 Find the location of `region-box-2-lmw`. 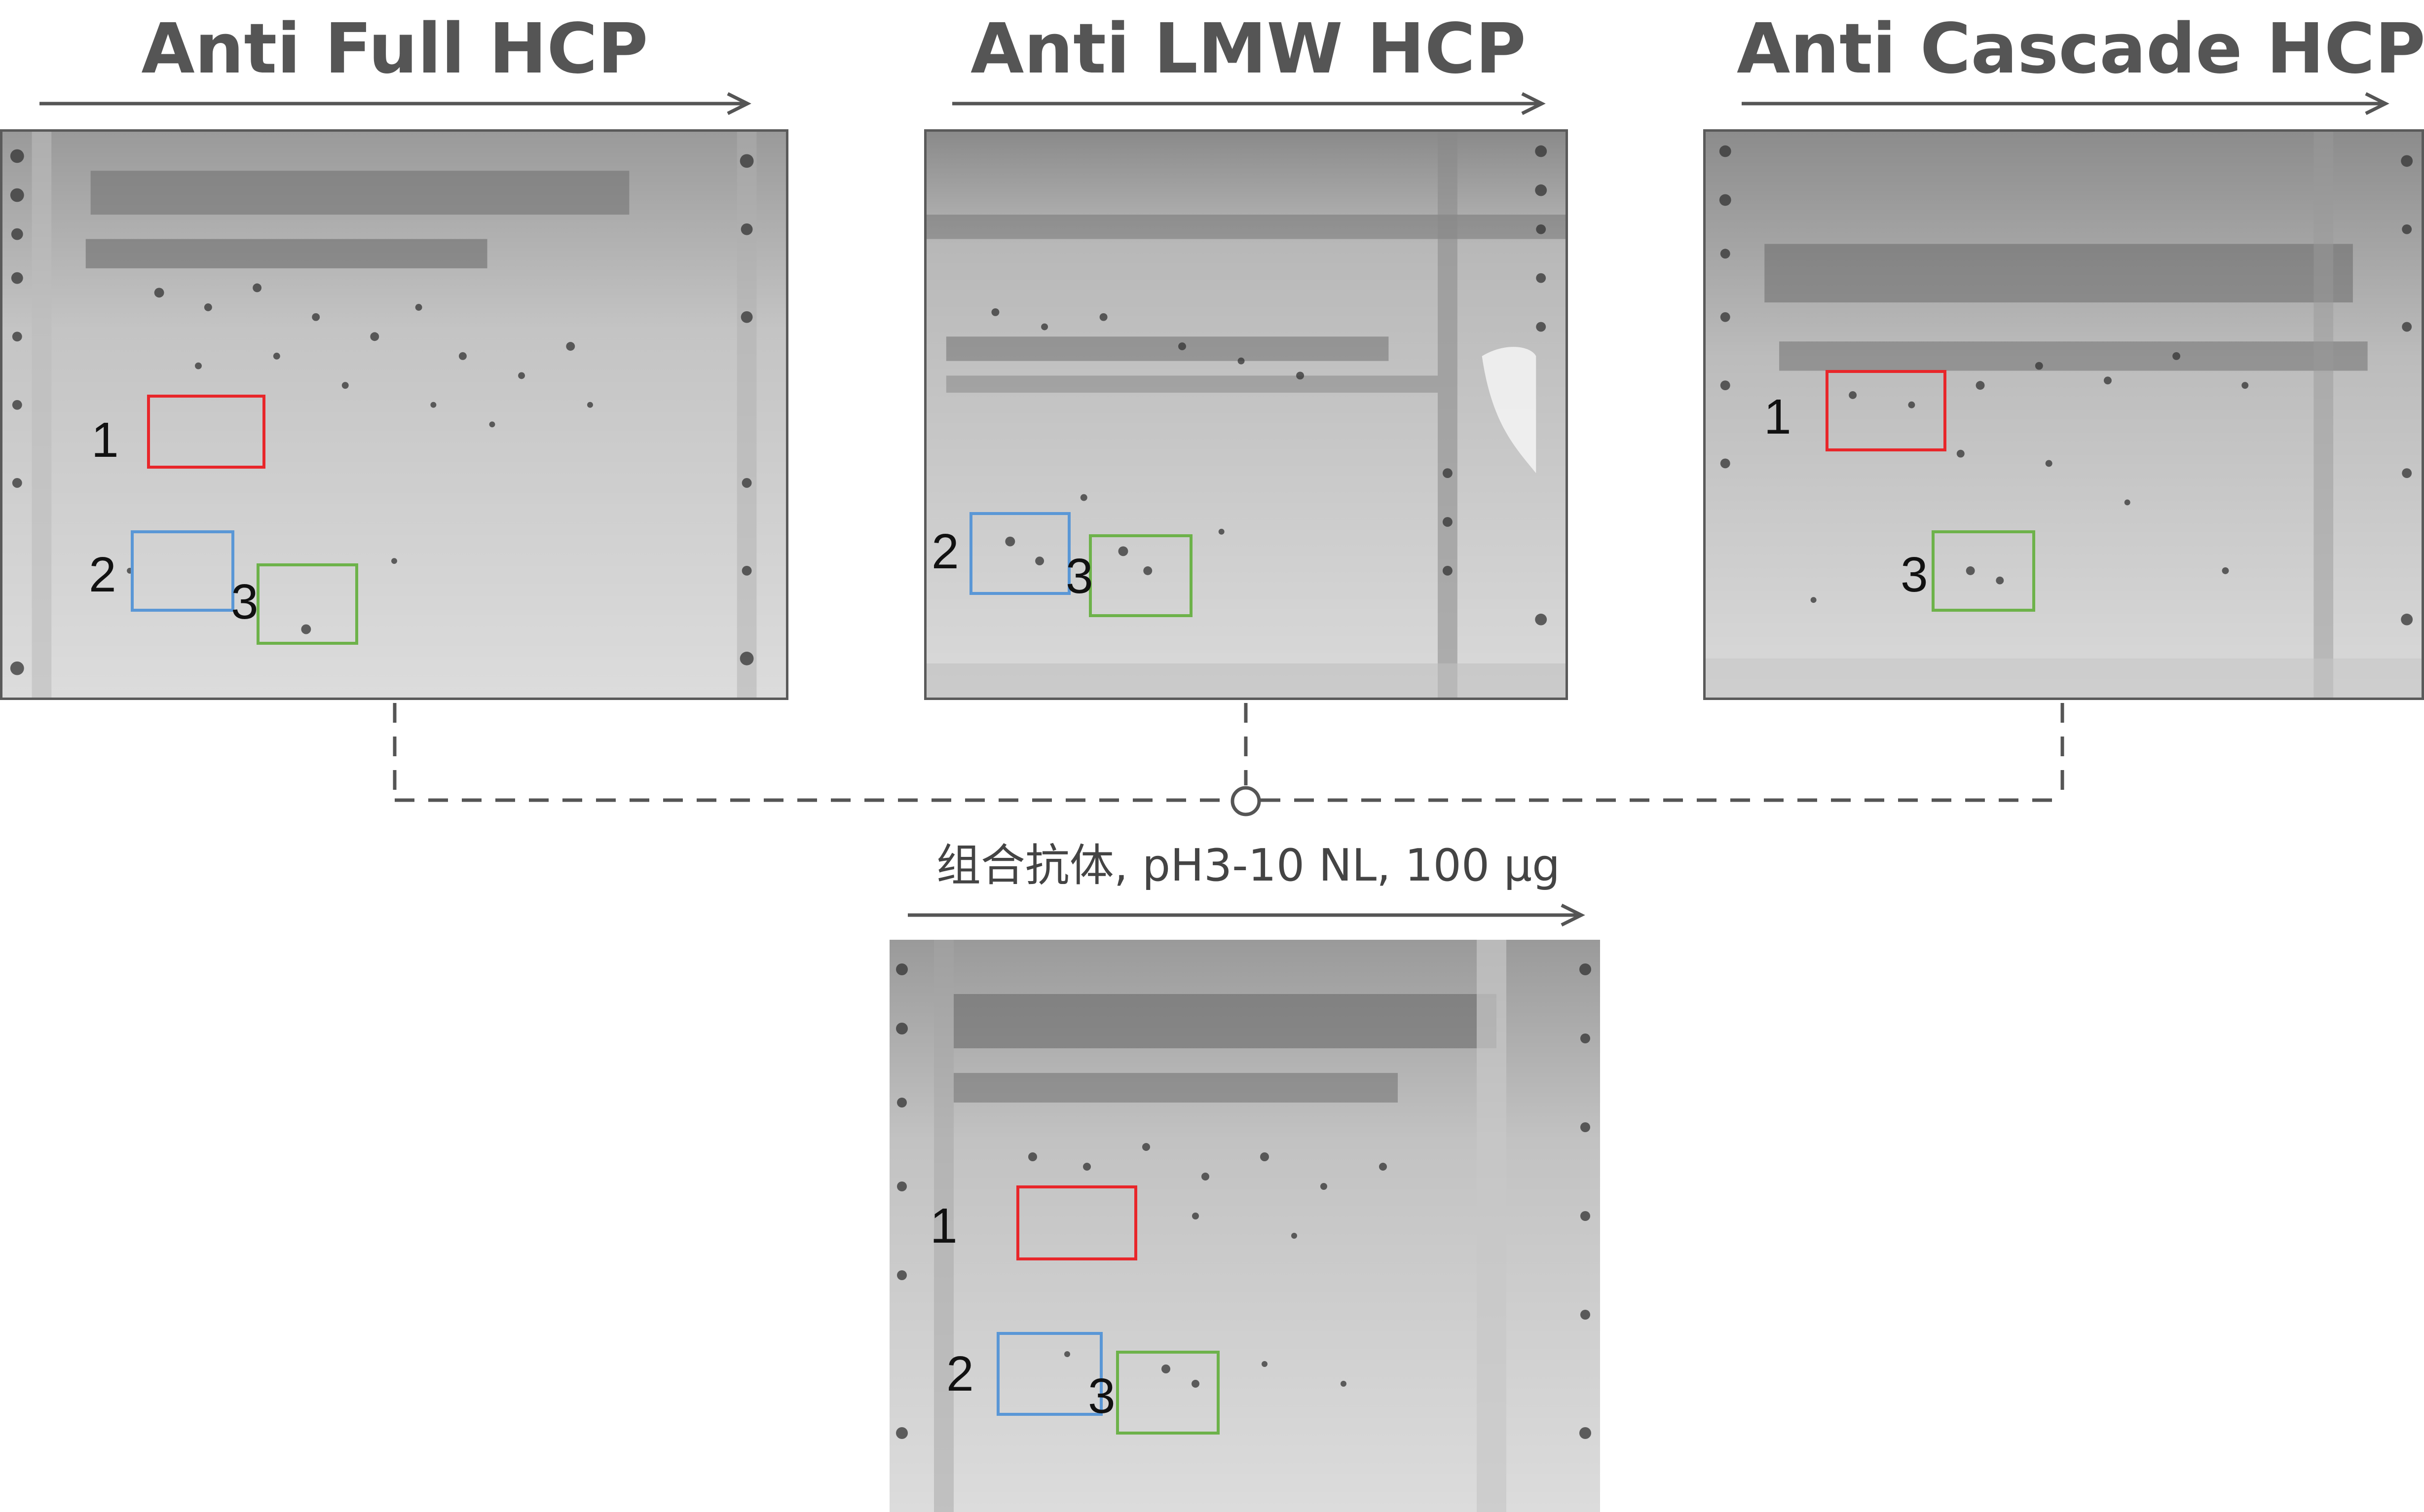

region-box-2-lmw is located at coordinates (1020, 553).